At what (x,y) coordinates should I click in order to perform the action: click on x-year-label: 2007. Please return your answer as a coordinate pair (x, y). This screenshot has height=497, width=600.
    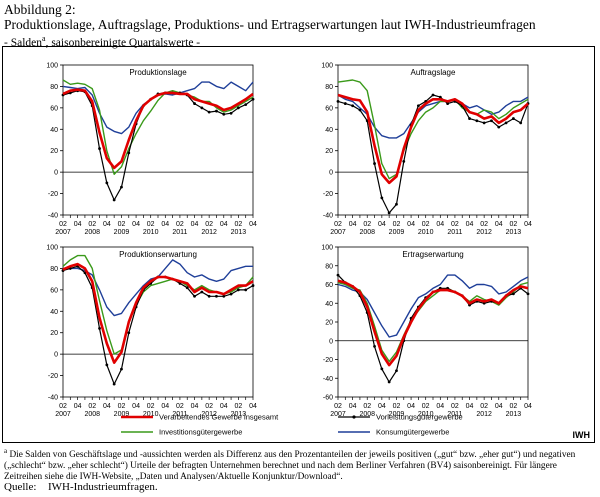
    Looking at the image, I should click on (338, 232).